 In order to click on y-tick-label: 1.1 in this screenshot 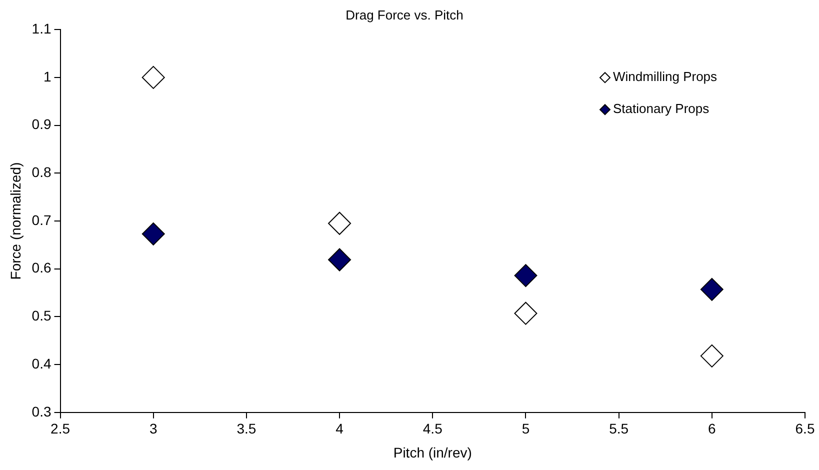, I will do `click(42, 28)`.